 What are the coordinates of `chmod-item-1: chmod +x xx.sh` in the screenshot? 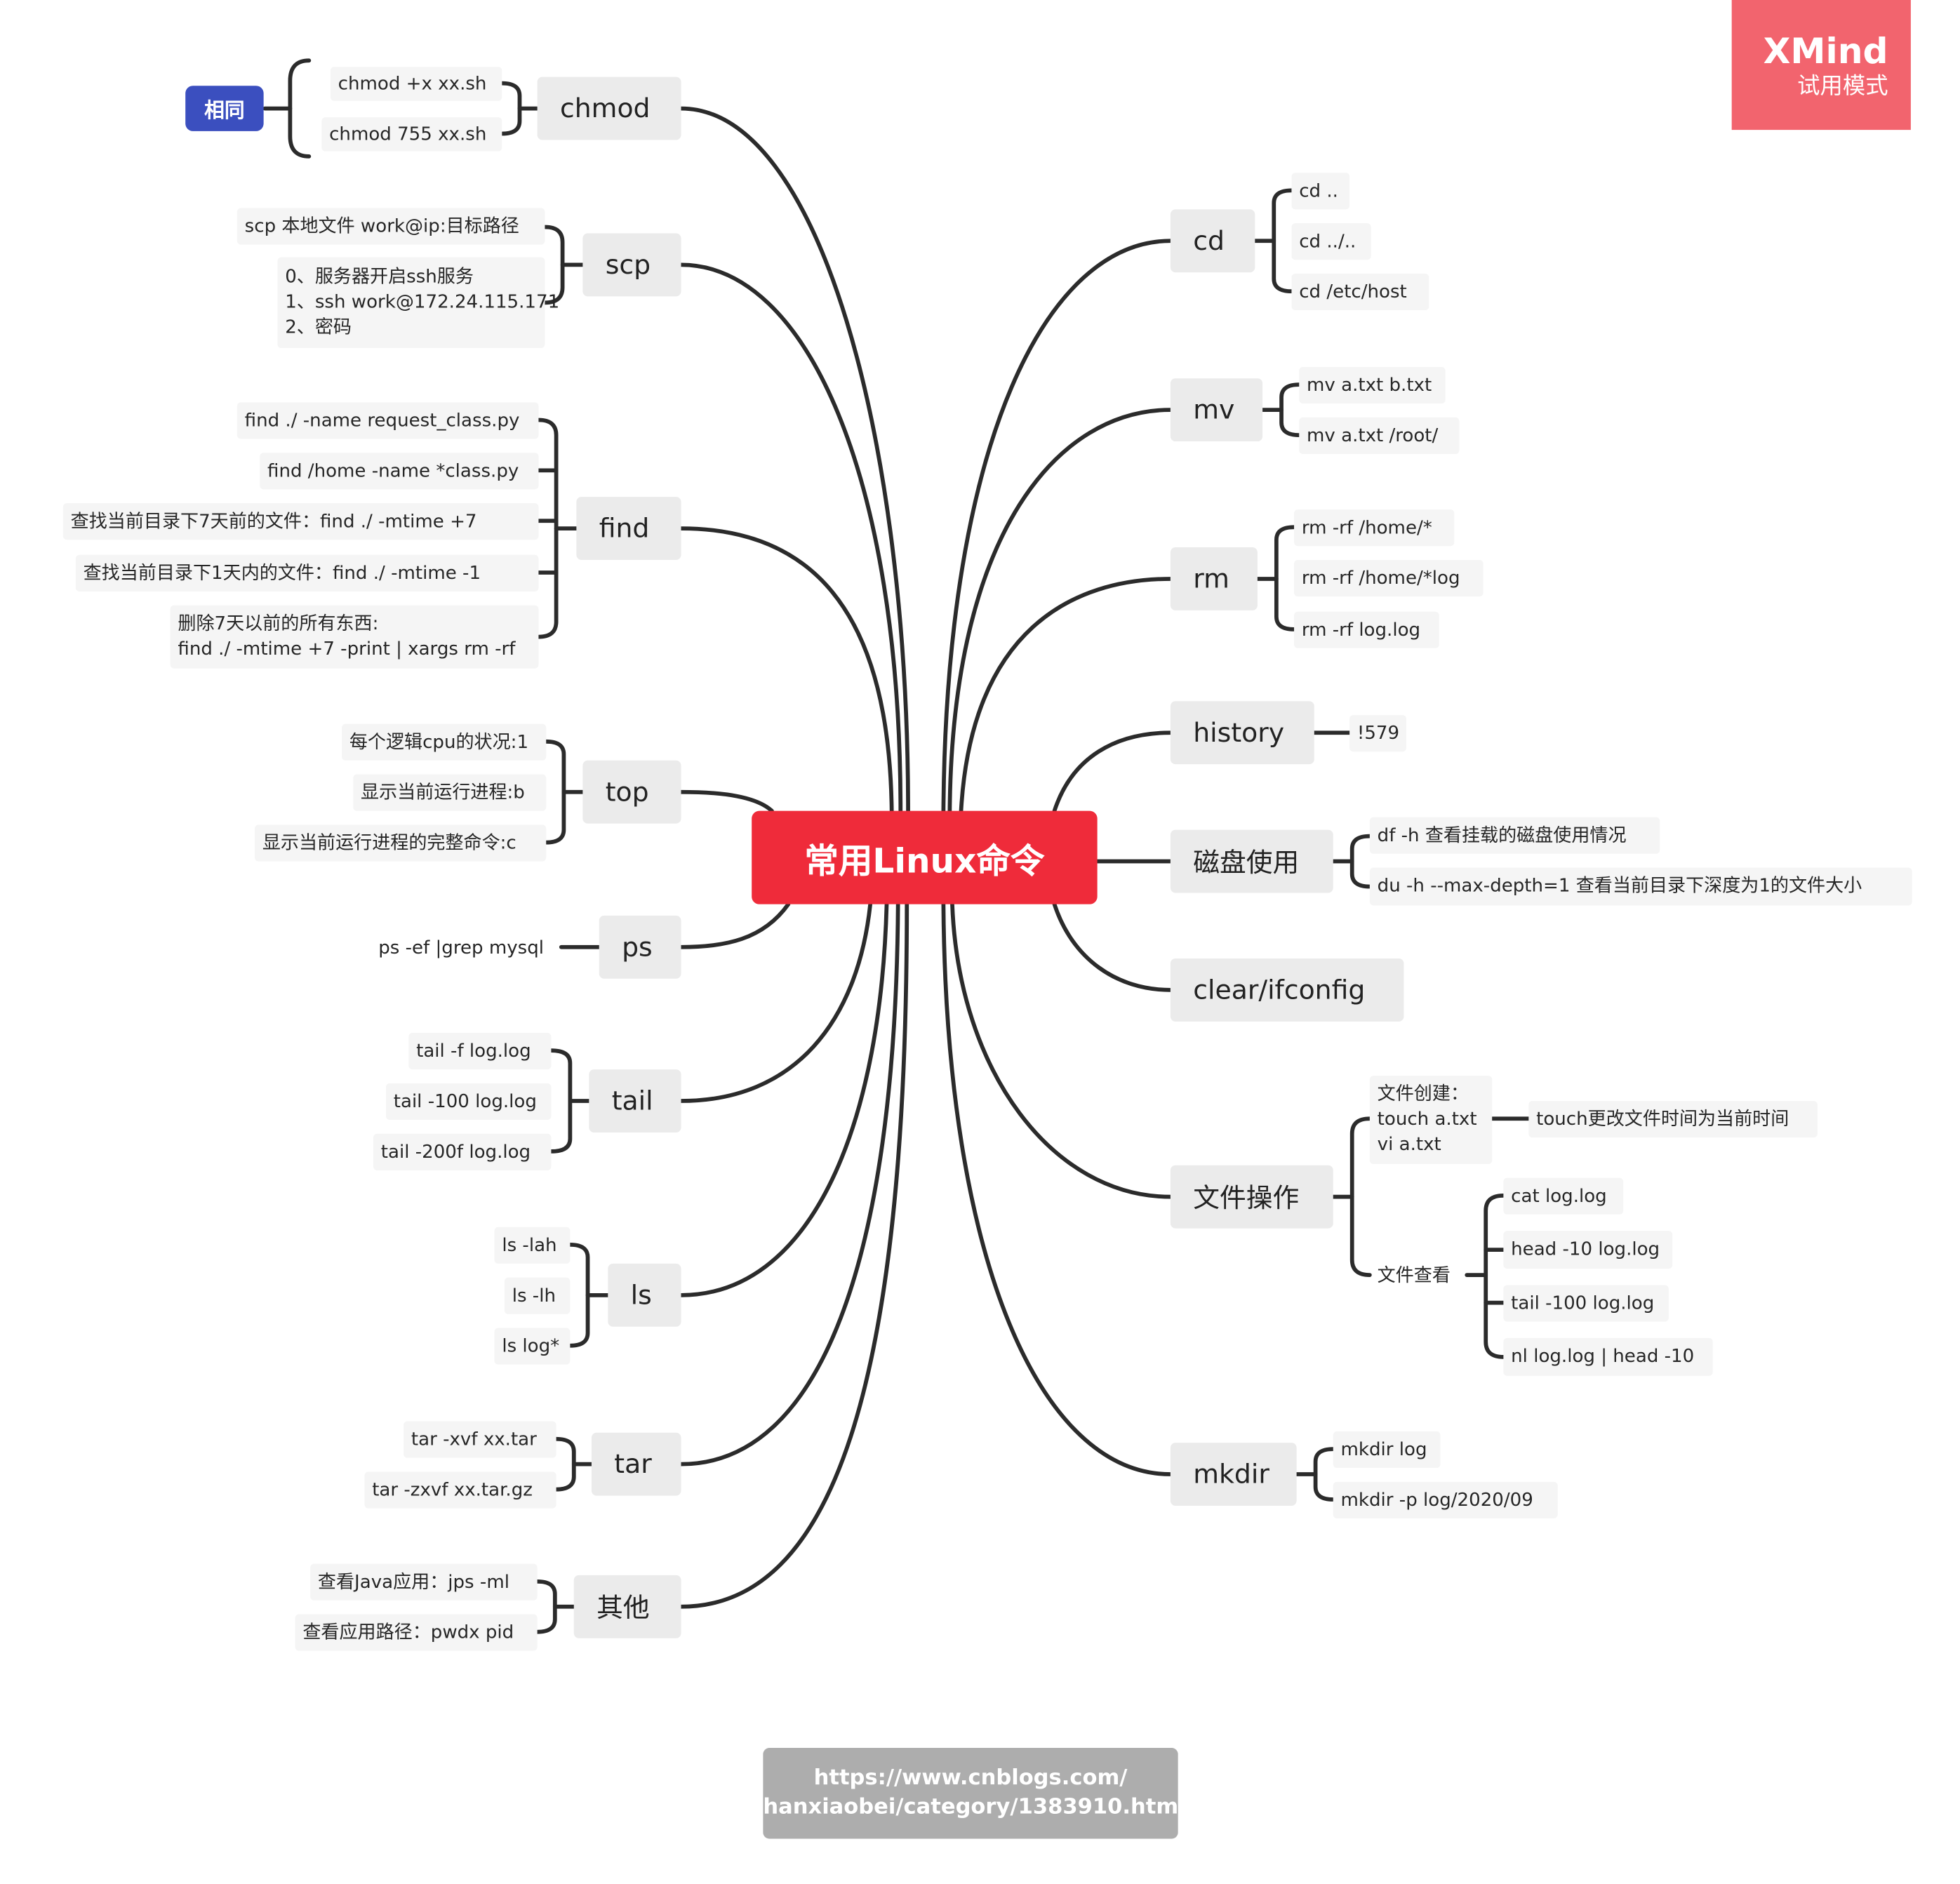 It's located at (416, 84).